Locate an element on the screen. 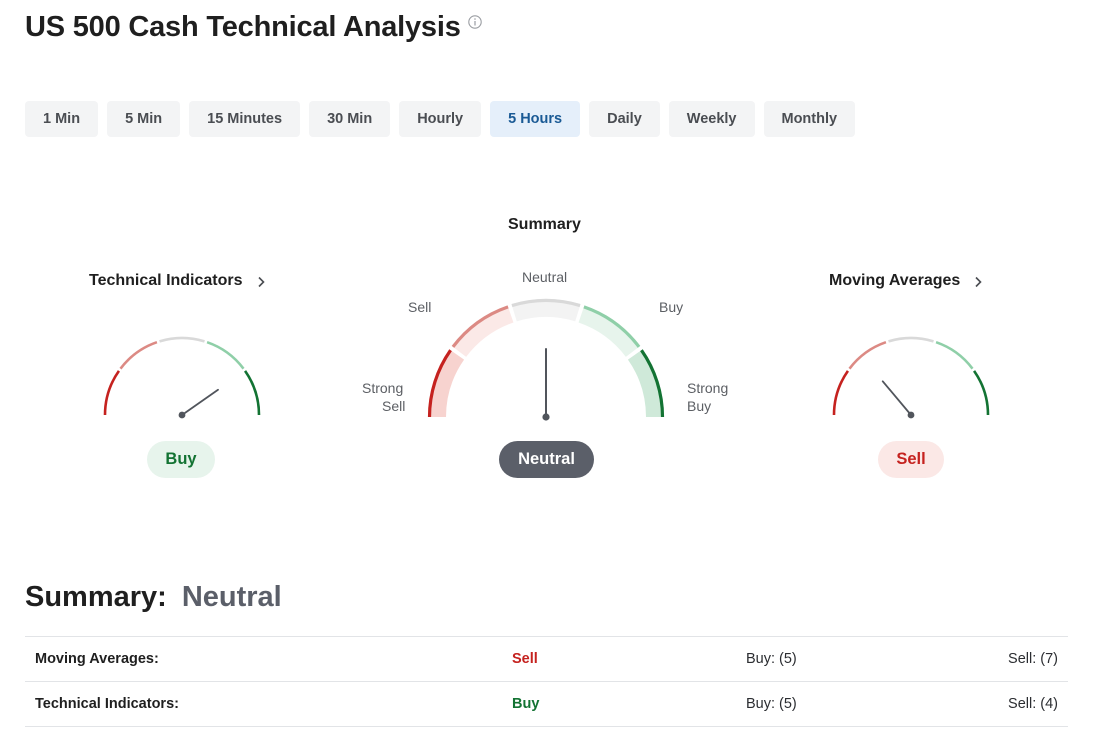  strong-buy-band is located at coordinates (645, 383).